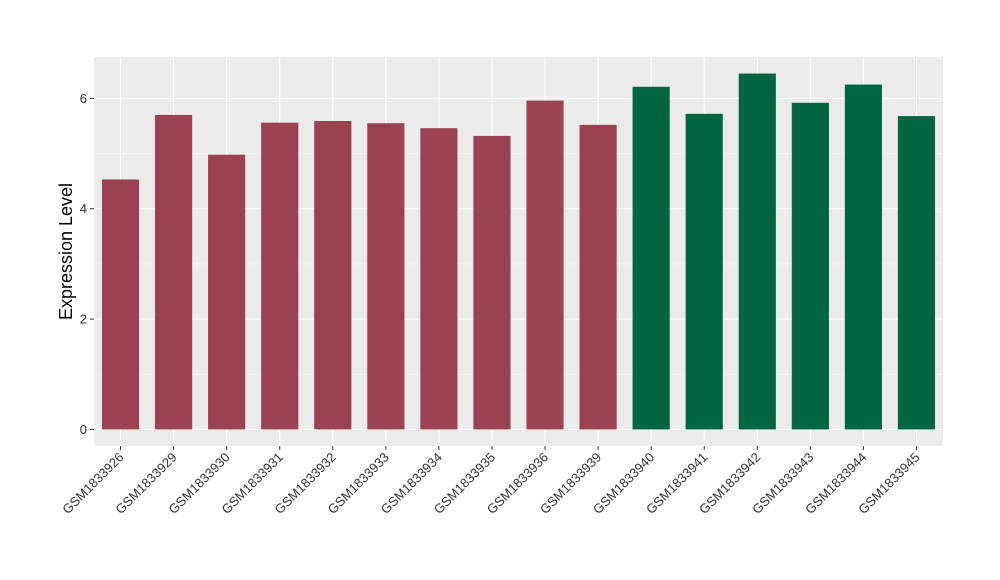 The width and height of the screenshot is (1000, 580). What do you see at coordinates (598, 277) in the screenshot?
I see `bar-GSM1833939` at bounding box center [598, 277].